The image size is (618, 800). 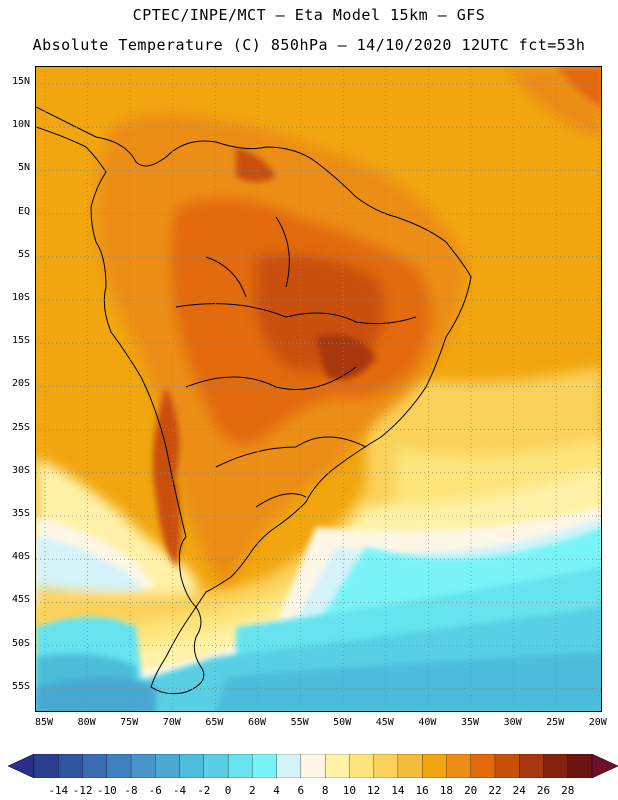 What do you see at coordinates (568, 790) in the screenshot?
I see `colorbar-tick-label: 28` at bounding box center [568, 790].